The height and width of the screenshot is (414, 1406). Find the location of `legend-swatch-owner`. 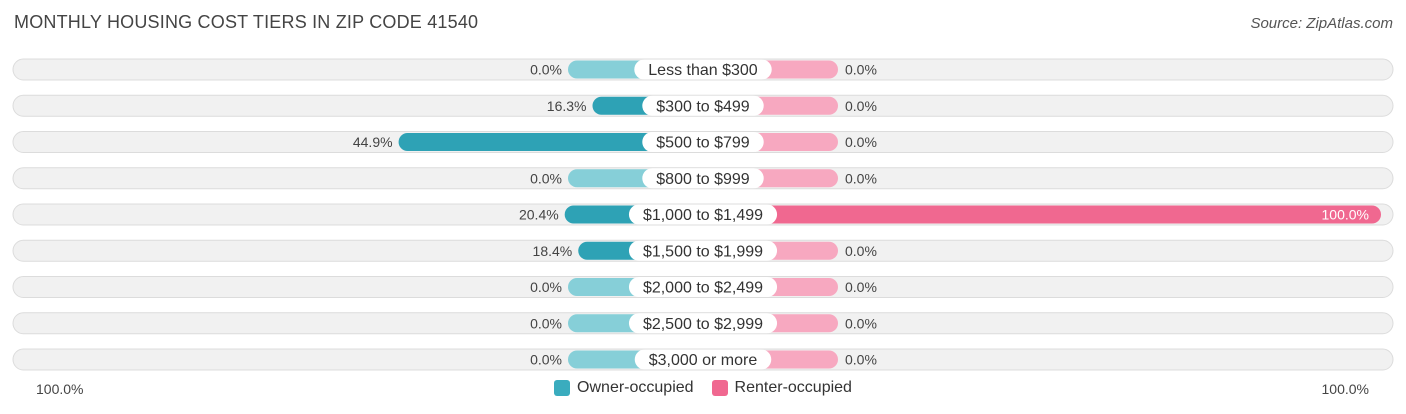

legend-swatch-owner is located at coordinates (562, 388).